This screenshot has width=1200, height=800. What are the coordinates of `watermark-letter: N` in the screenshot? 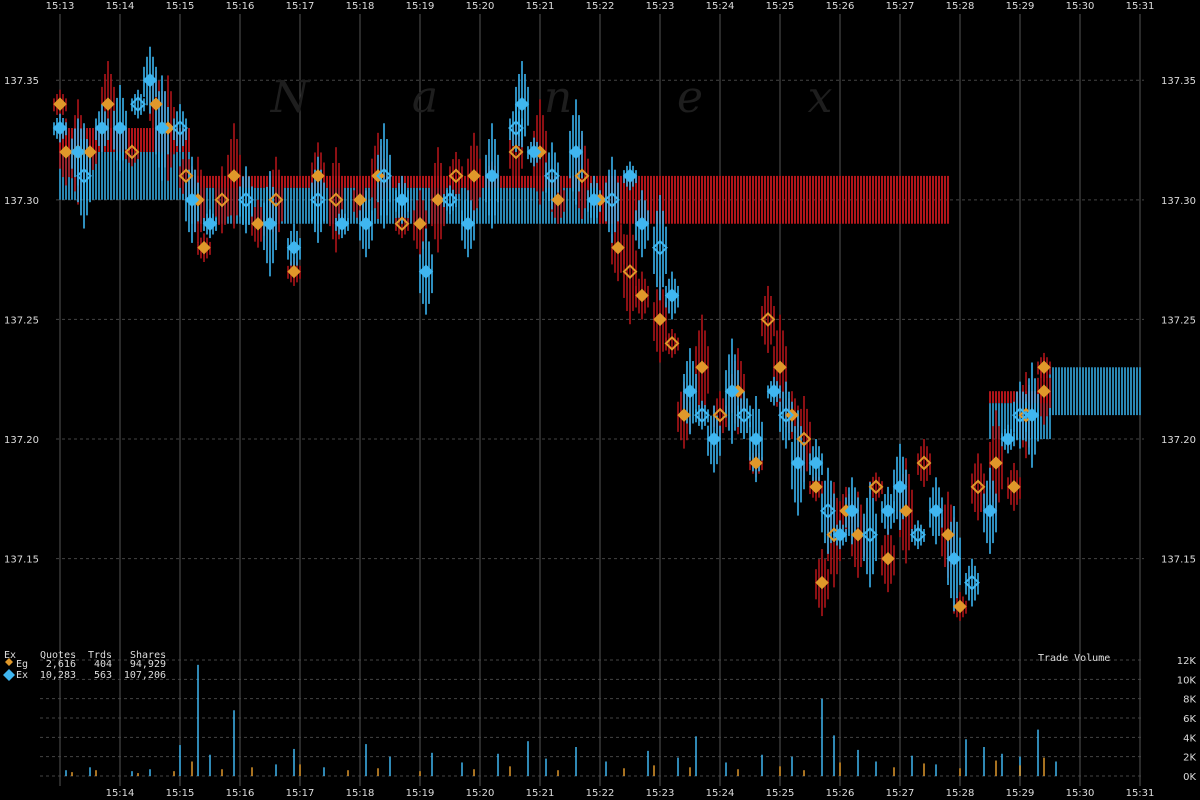 It's located at (290, 97).